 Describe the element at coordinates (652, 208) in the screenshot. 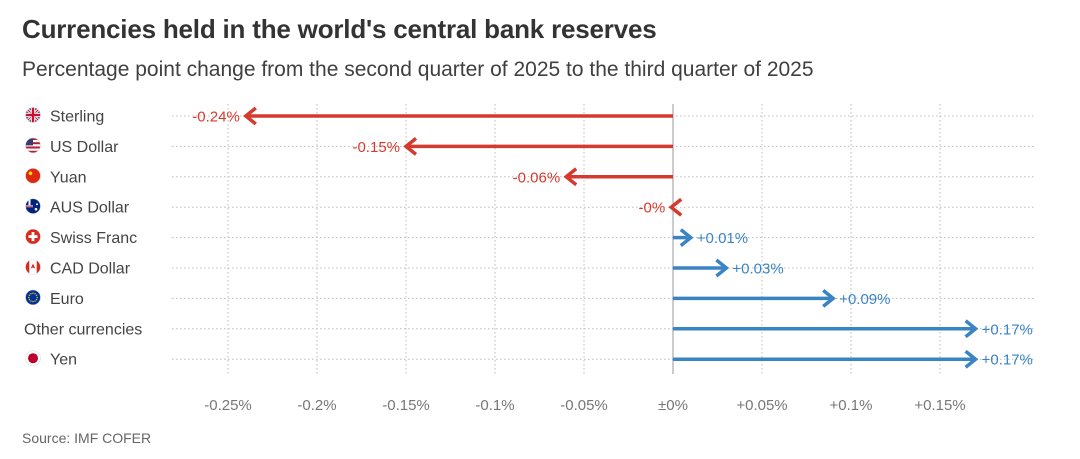

I see `data-label: -0%` at that location.